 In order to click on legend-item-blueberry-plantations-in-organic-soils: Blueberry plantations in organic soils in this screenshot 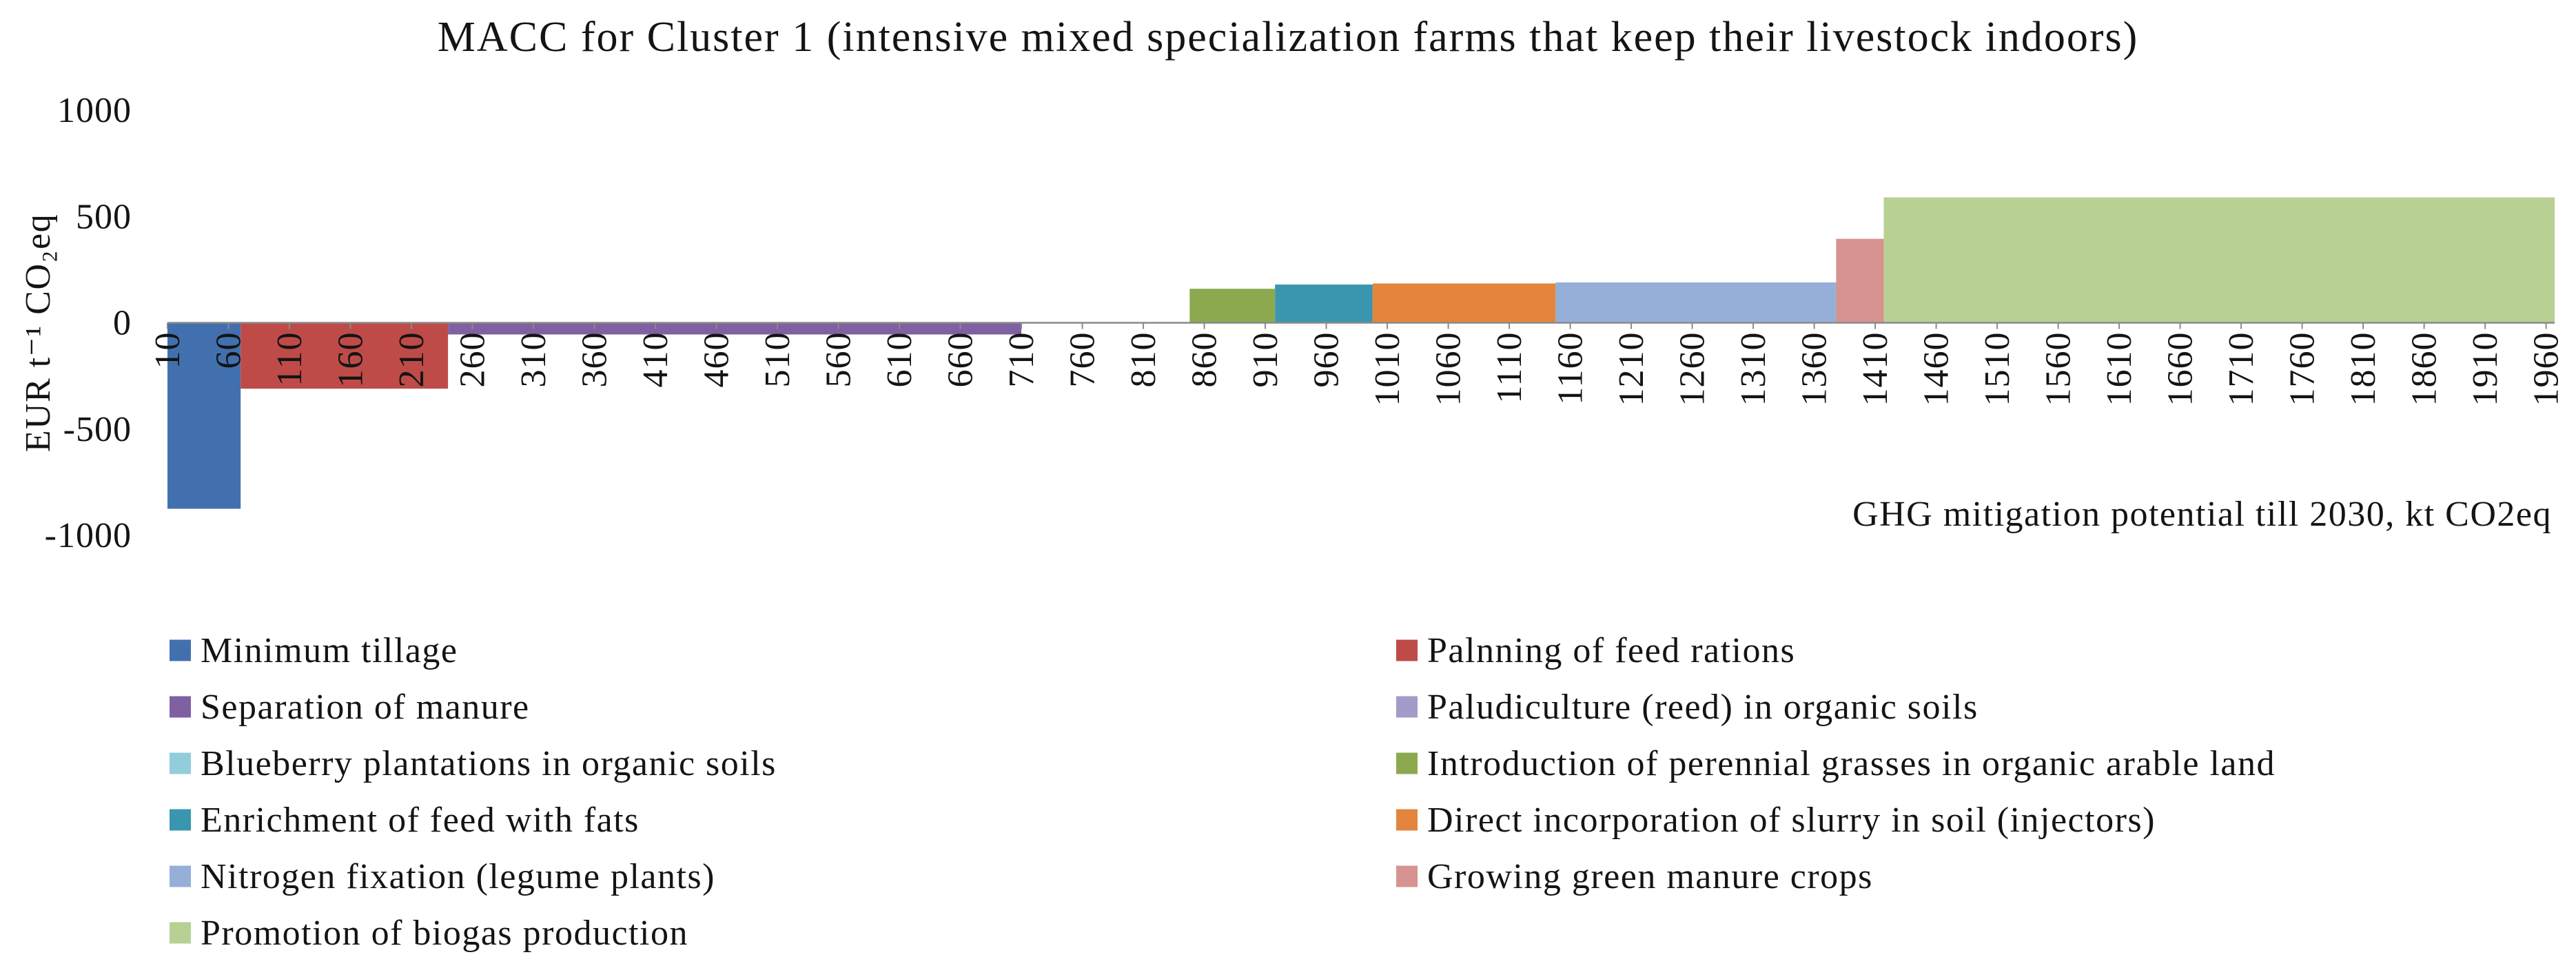, I will do `click(473, 763)`.